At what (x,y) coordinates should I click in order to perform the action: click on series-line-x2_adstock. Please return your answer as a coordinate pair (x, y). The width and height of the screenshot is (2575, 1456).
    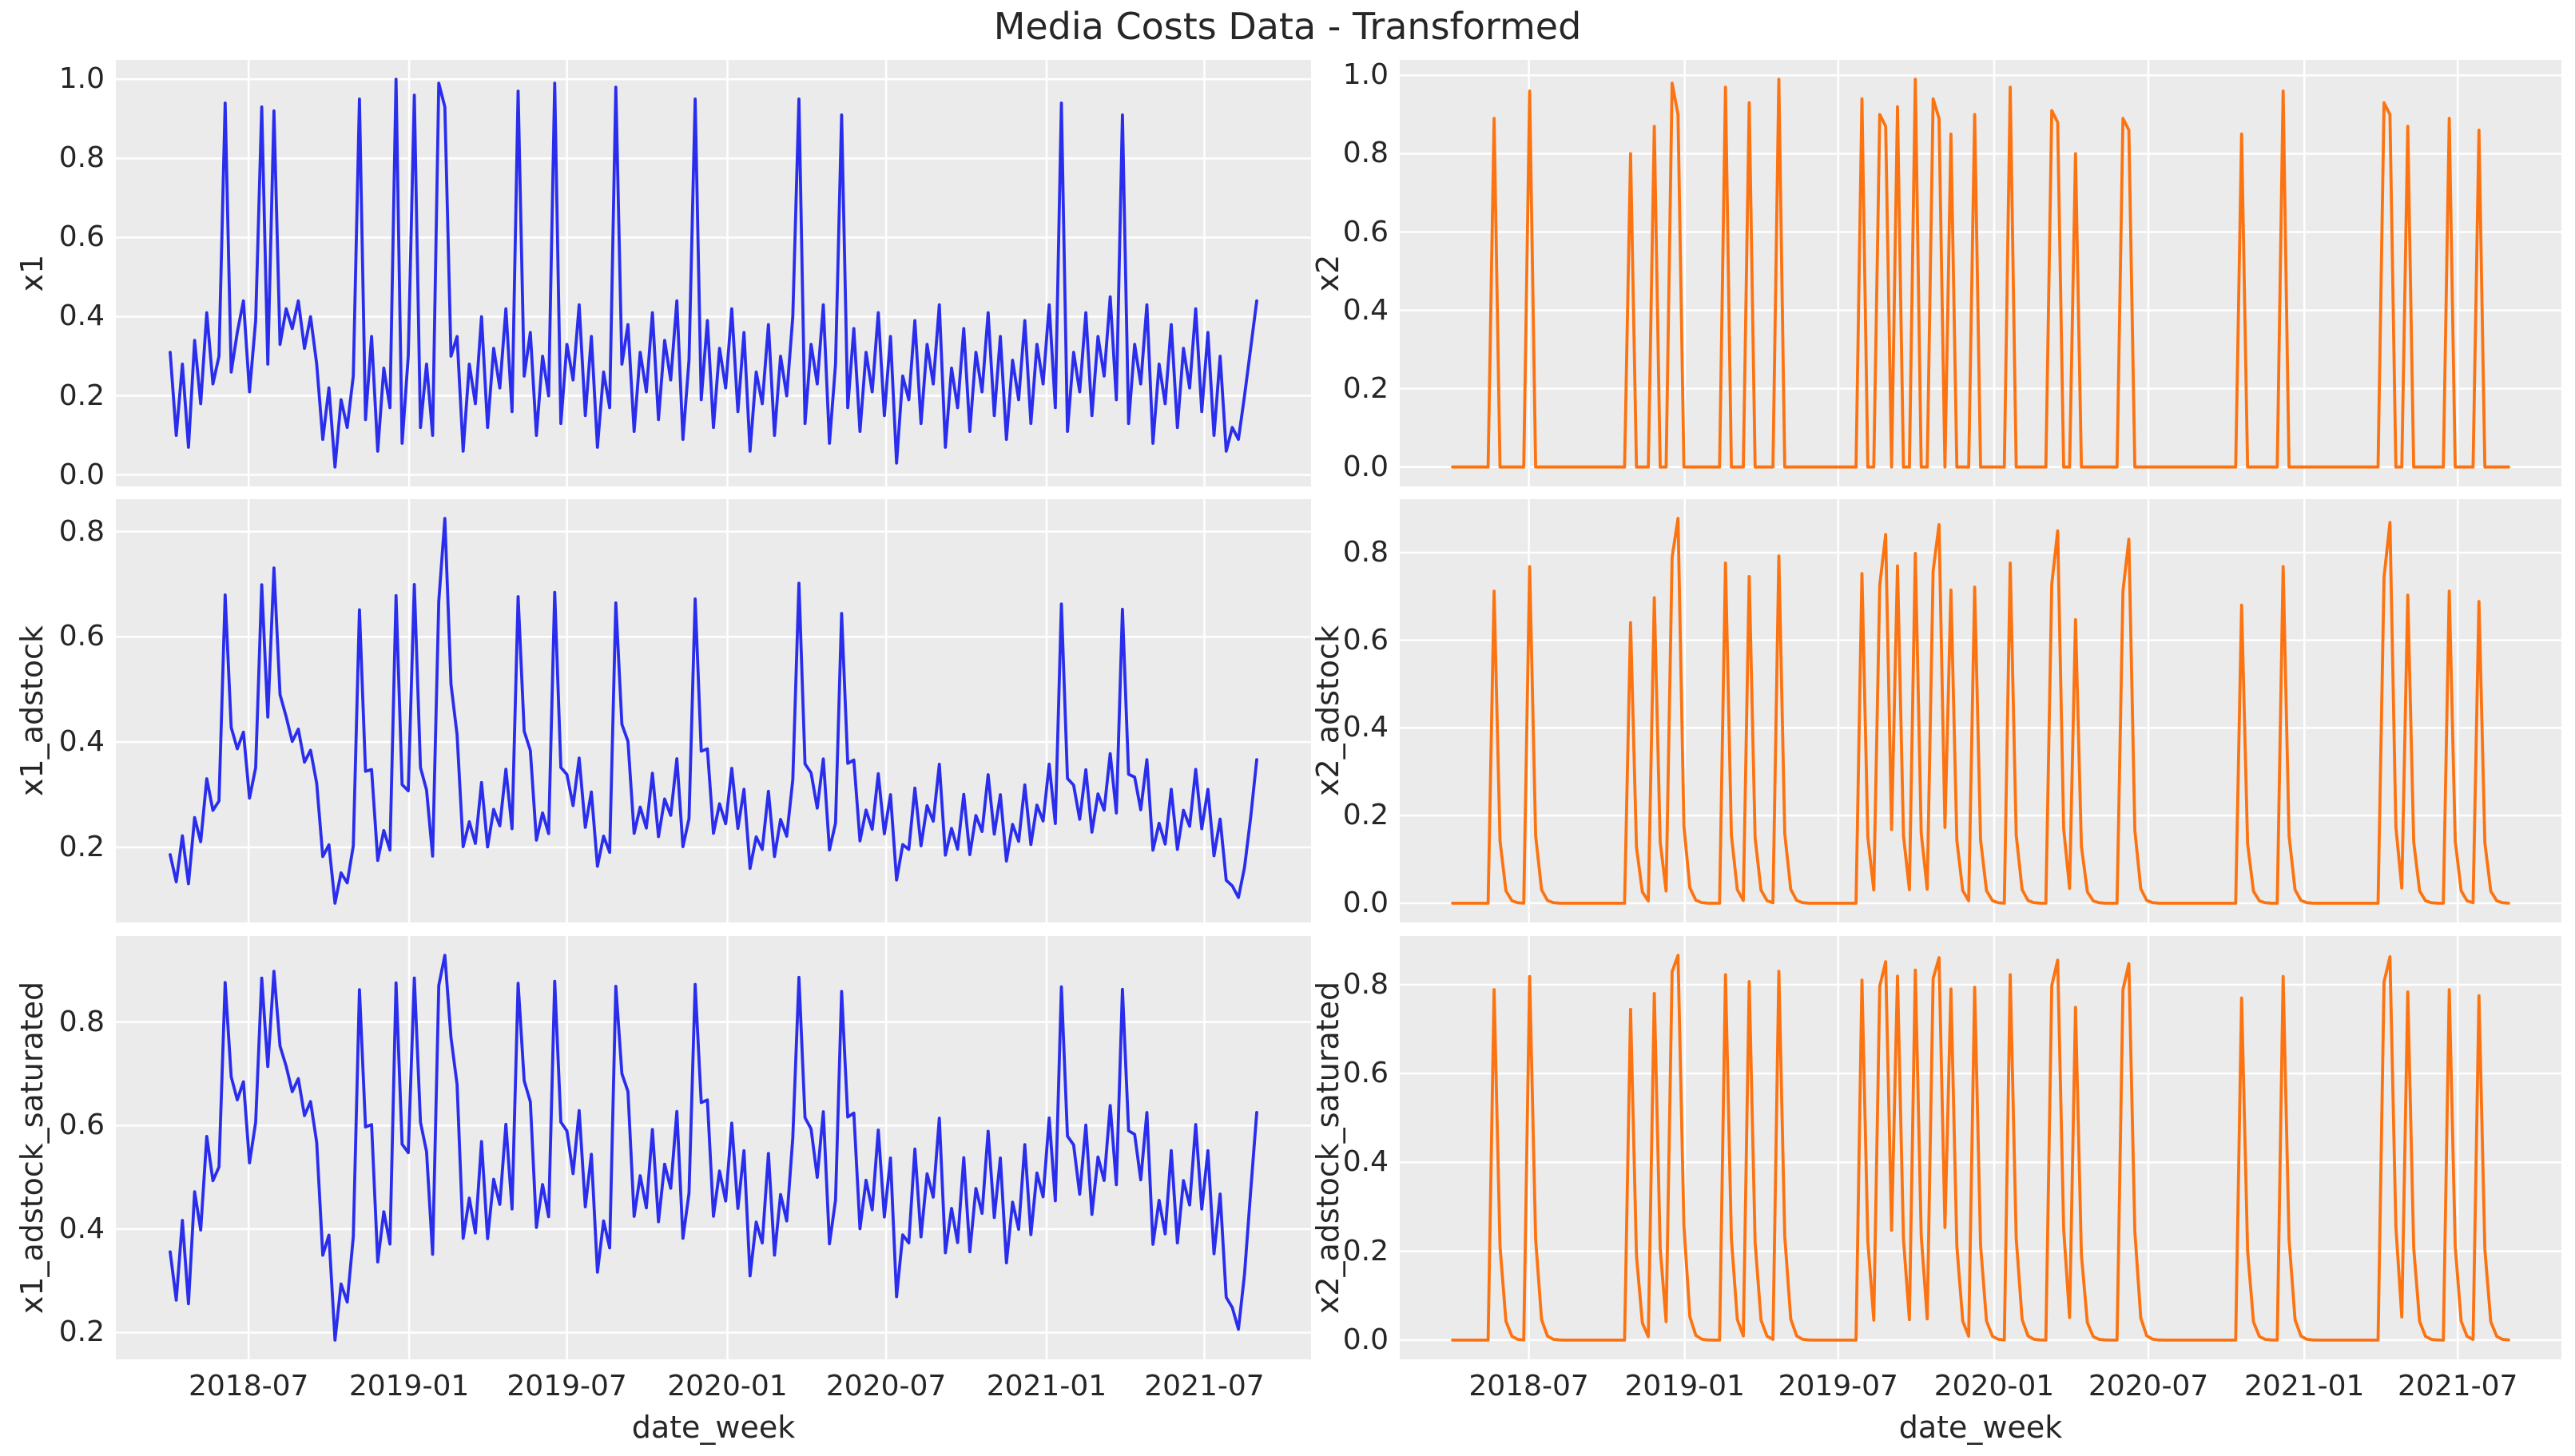
    Looking at the image, I should click on (1980, 711).